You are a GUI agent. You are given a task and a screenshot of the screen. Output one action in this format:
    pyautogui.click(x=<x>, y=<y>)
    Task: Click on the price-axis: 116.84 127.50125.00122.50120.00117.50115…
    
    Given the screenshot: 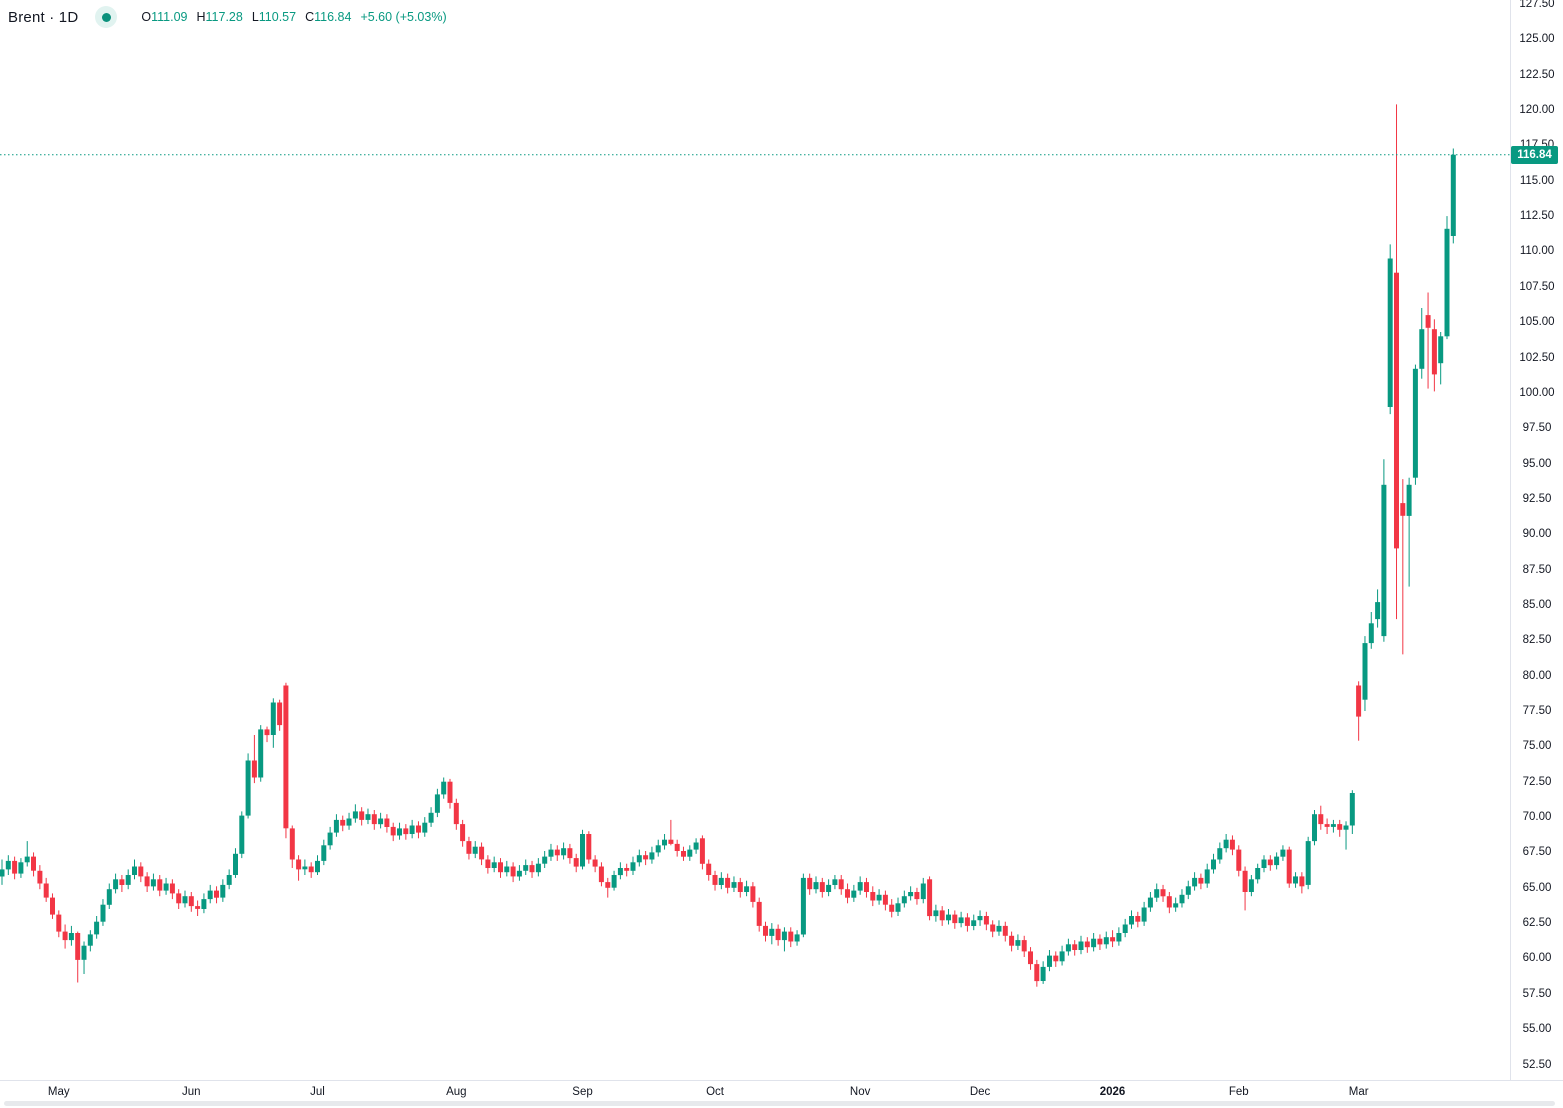 What is the action you would take?
    pyautogui.click(x=1536, y=540)
    